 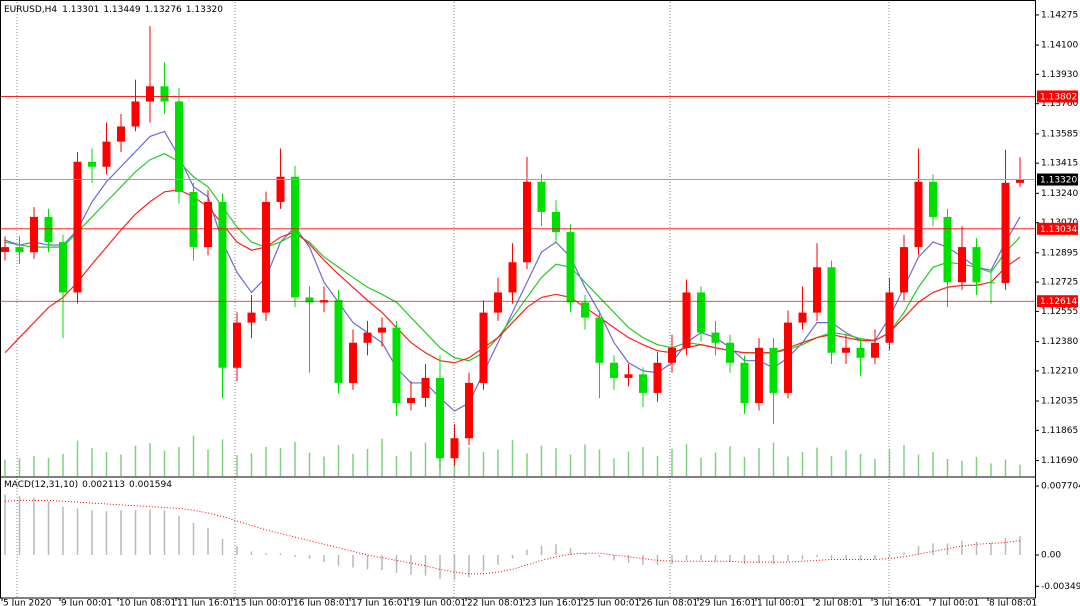 I want to click on y-tick-label: 1.14100, so click(x=1059, y=46).